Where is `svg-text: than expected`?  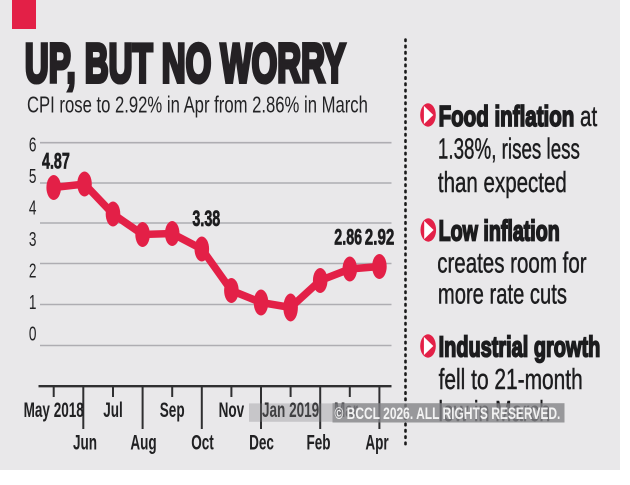 svg-text: than expected is located at coordinates (502, 183).